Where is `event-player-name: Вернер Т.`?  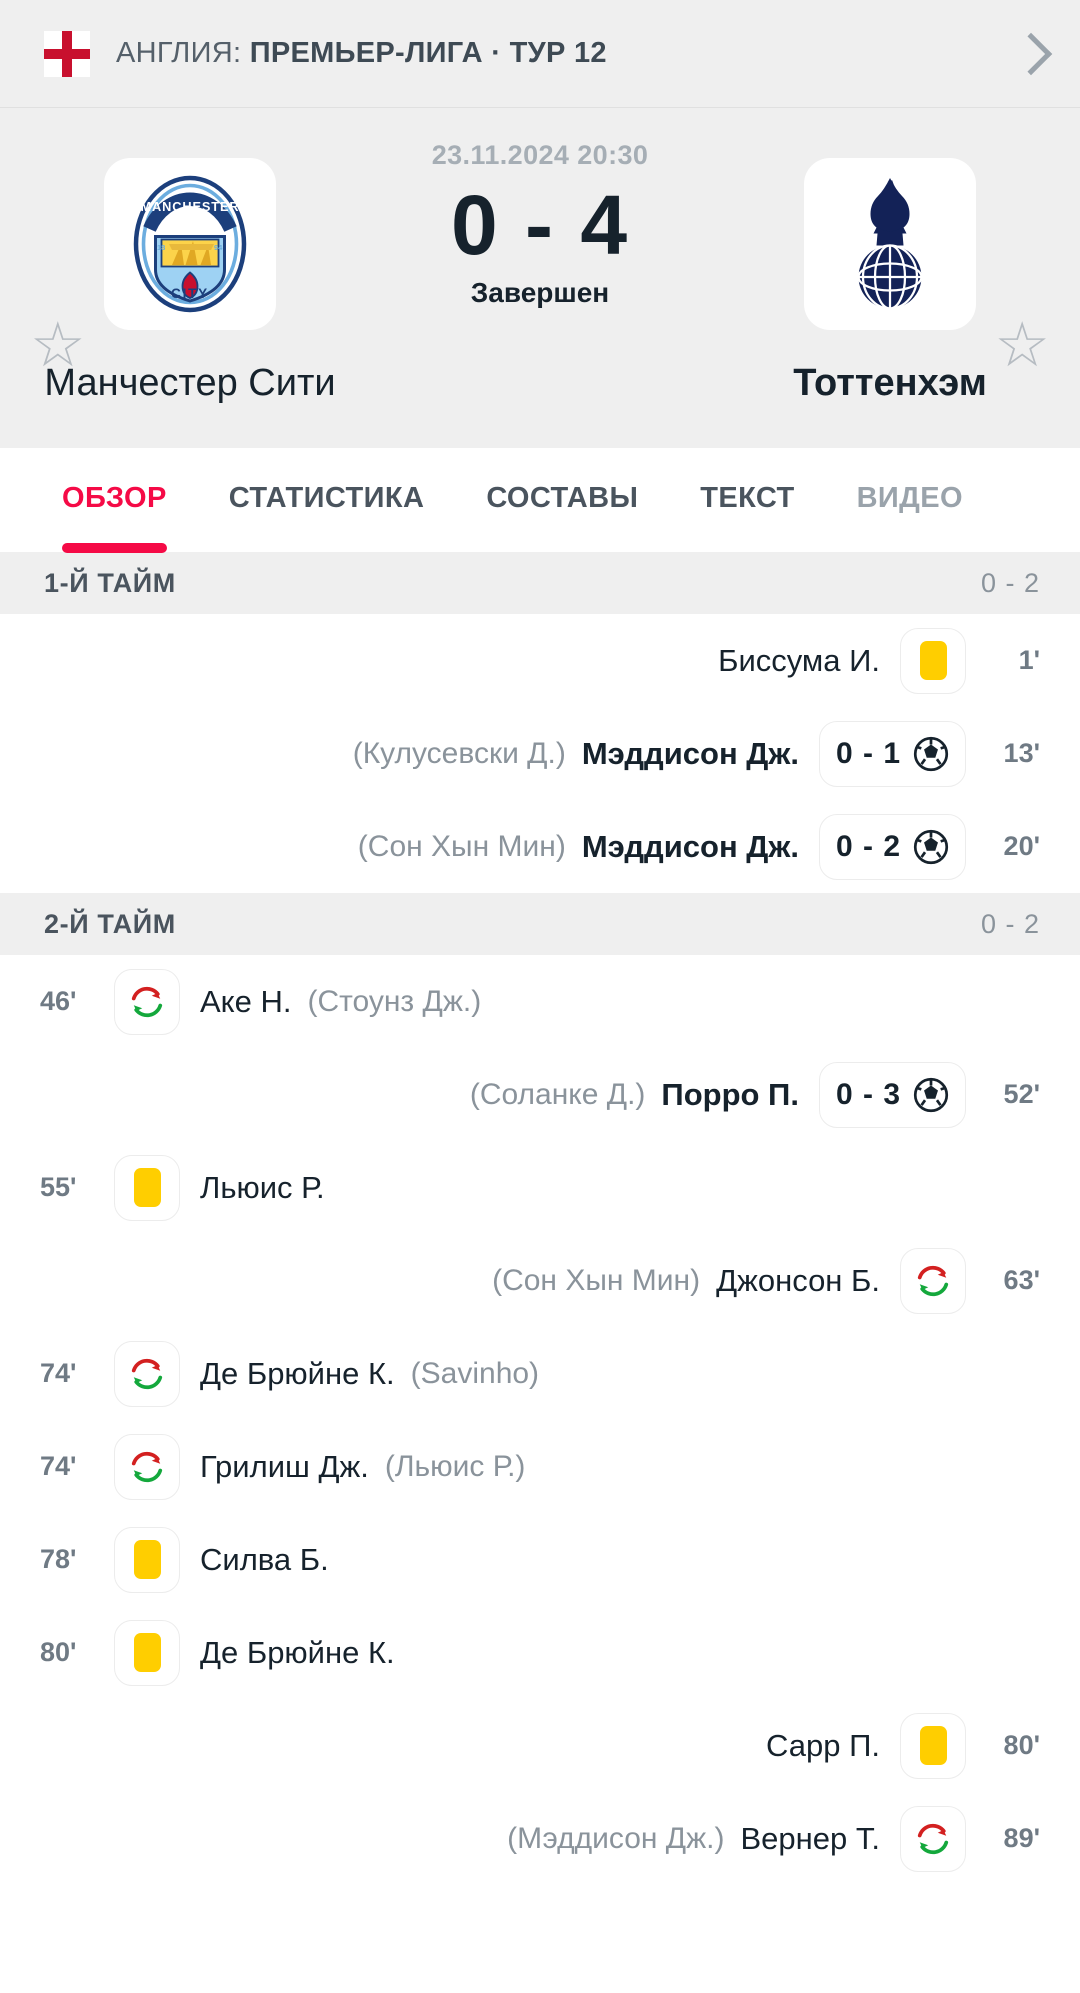 event-player-name: Вернер Т. is located at coordinates (810, 1838).